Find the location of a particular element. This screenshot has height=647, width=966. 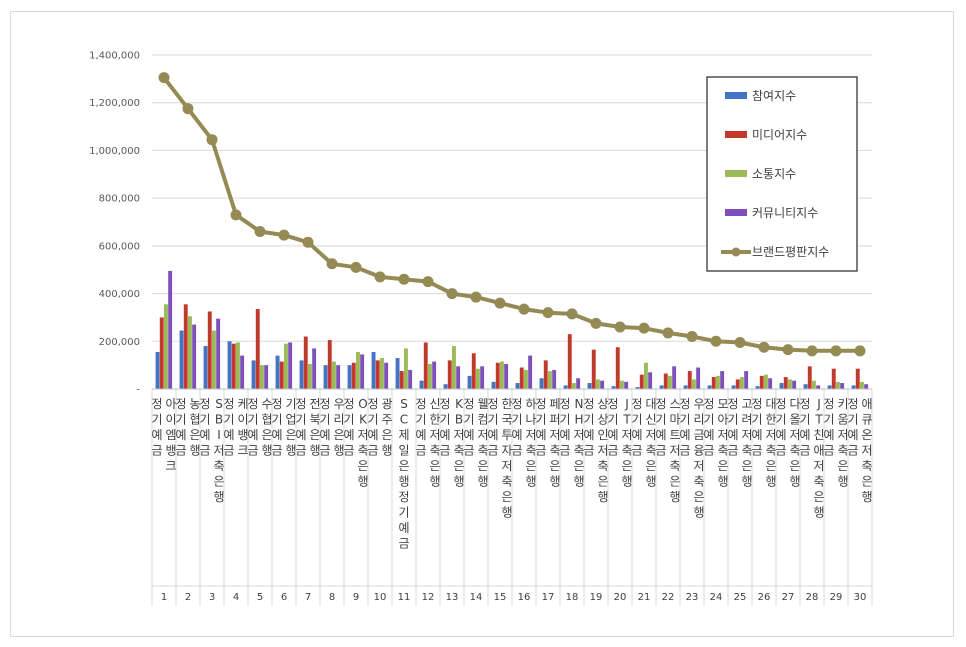

x-tick-label: 아 이 엠 뱅 크정 기 예 금 is located at coordinates (163, 435).